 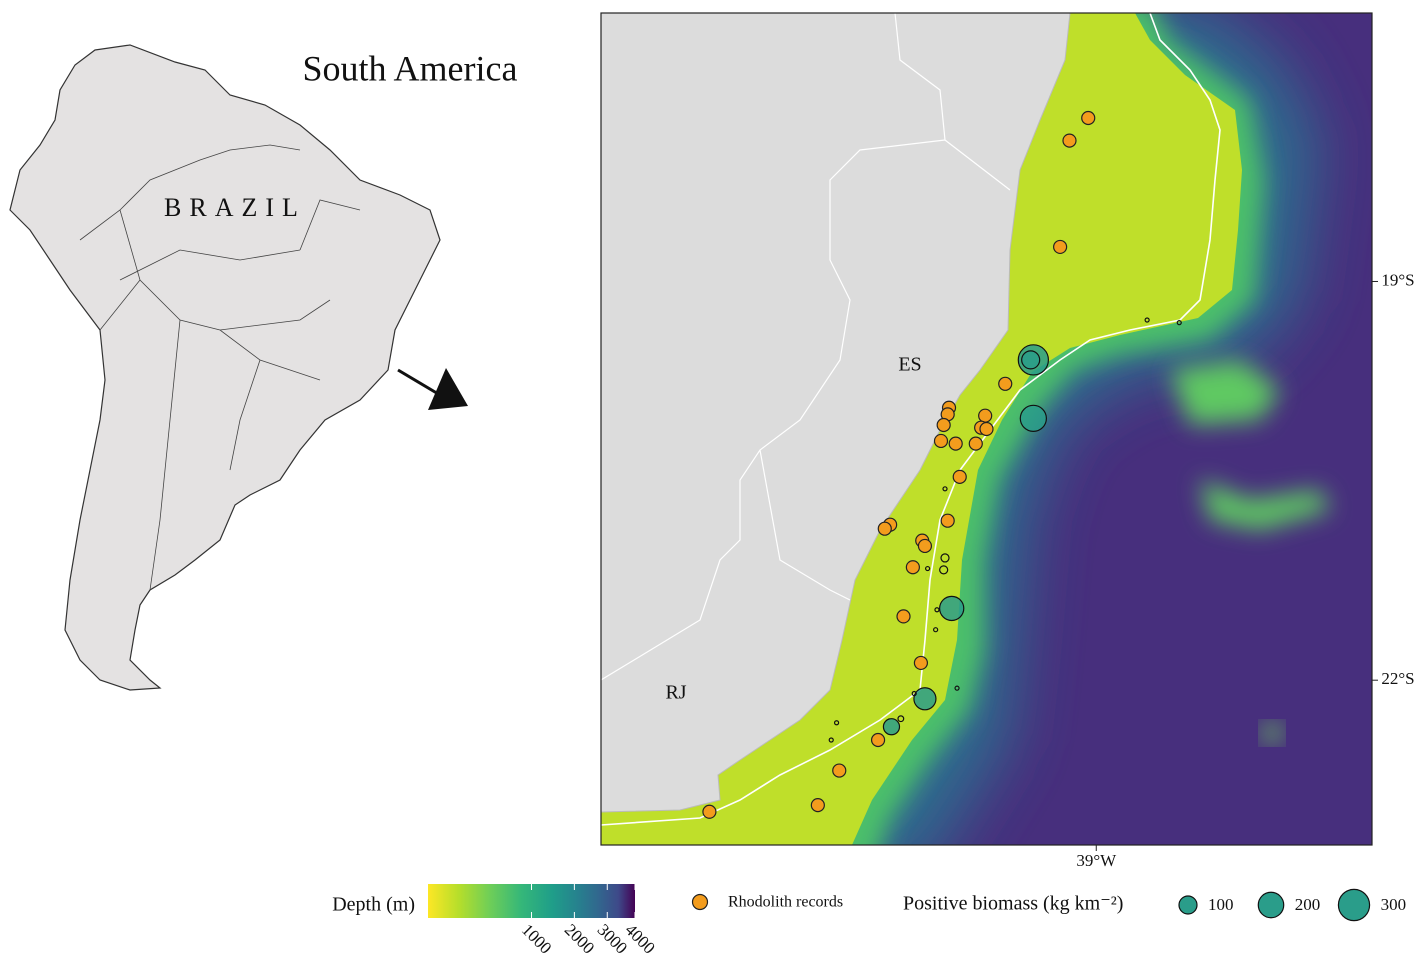 I want to click on depth-title: Depth (m), so click(x=373, y=905).